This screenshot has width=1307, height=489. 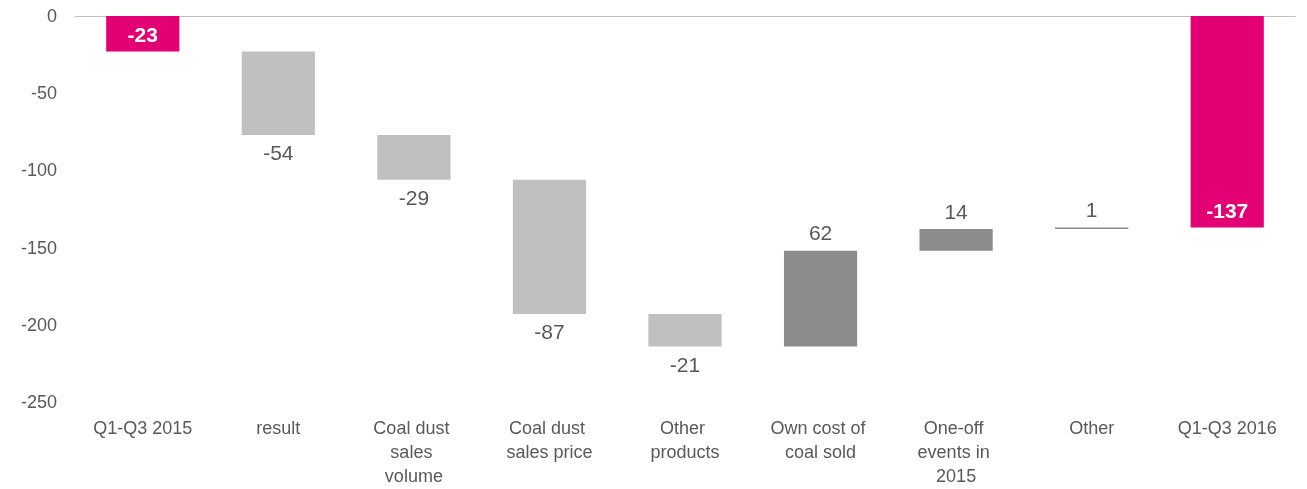 I want to click on data-label: -87, so click(x=549, y=332).